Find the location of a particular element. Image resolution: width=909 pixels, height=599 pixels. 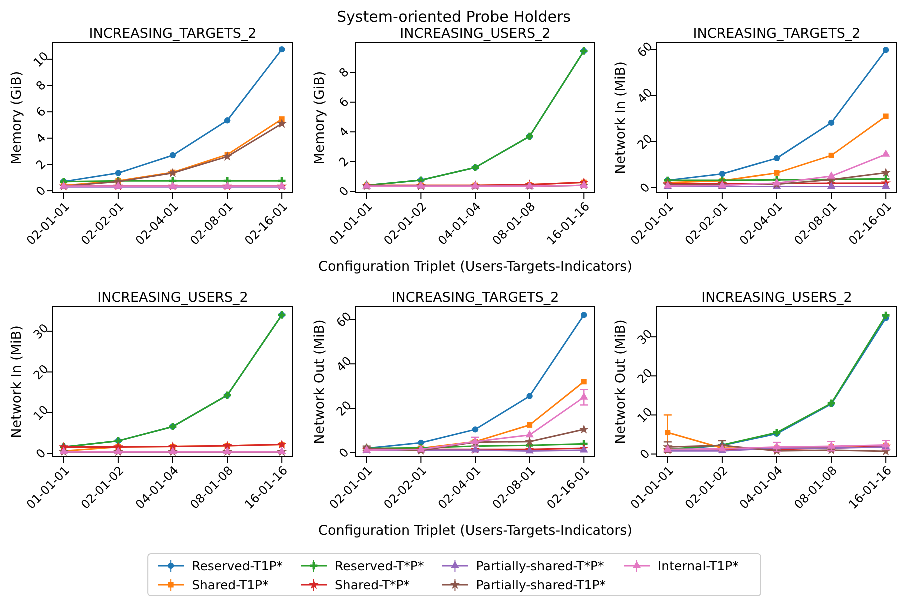

legend-label: Partially-shared-T1P* is located at coordinates (541, 585).